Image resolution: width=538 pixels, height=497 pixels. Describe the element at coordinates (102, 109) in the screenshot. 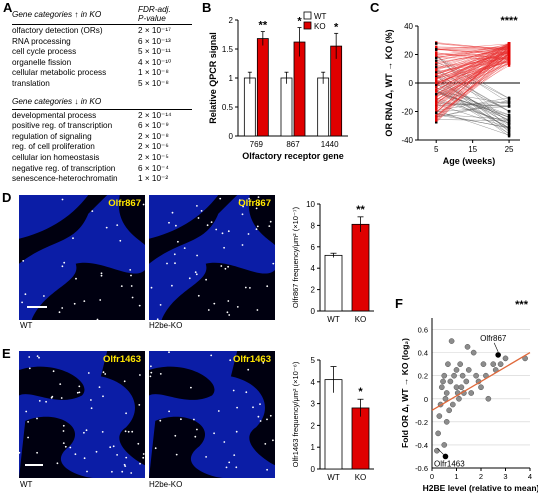

I see `divider` at that location.